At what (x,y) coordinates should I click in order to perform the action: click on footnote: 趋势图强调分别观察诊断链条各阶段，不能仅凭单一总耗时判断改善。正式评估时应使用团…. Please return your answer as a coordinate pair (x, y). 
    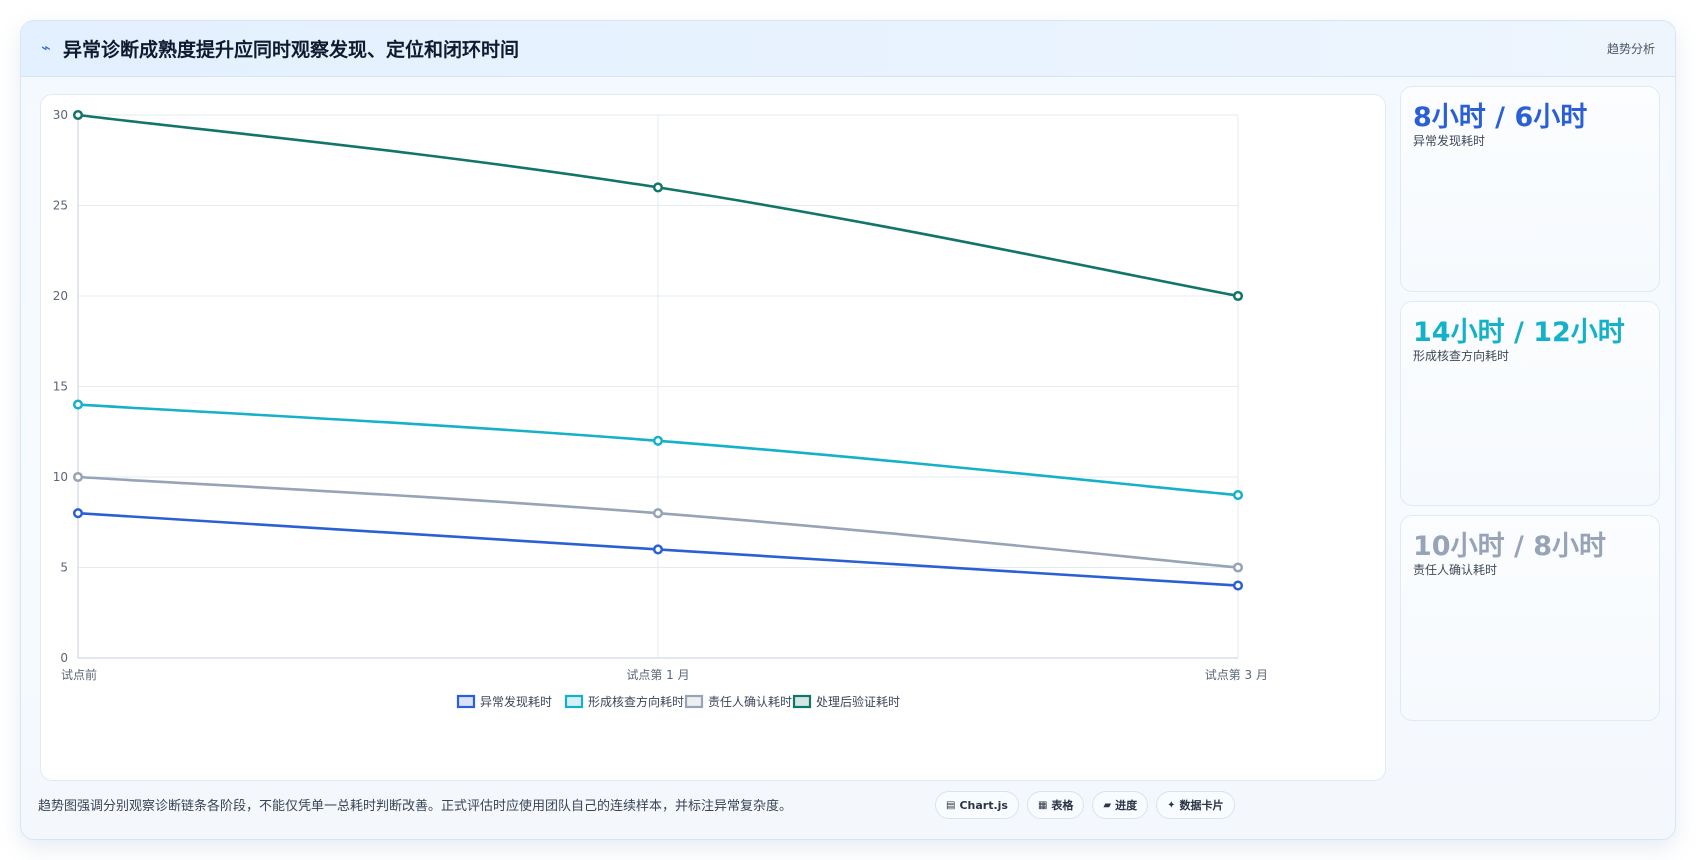
    Looking at the image, I should click on (415, 806).